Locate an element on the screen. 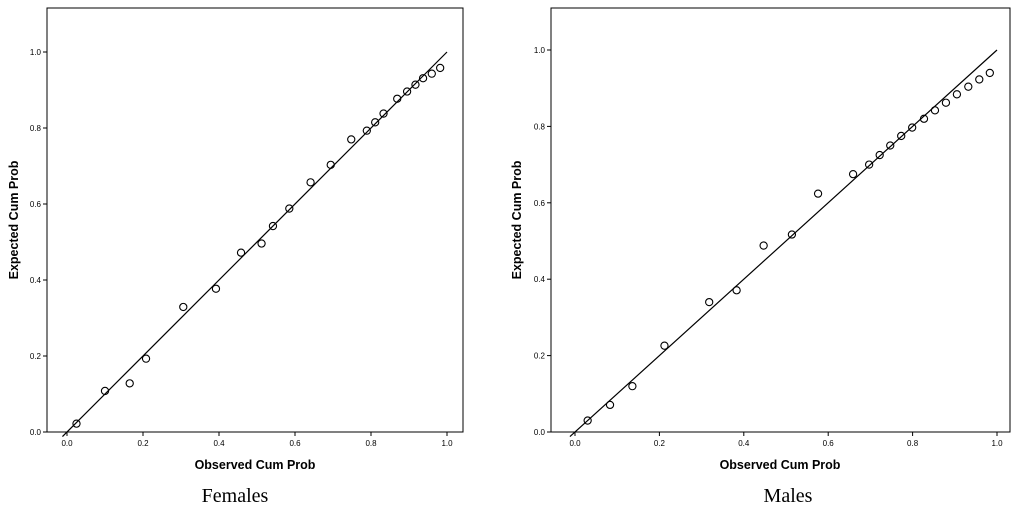  panel-caption: Males is located at coordinates (788, 496).